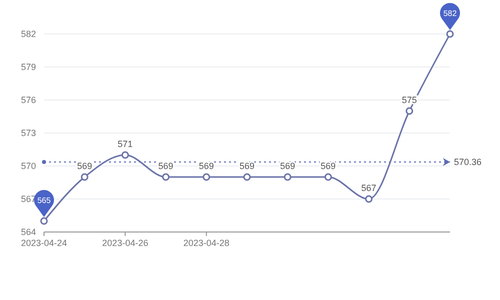 This screenshot has width=500, height=300. I want to click on y-tick-label: 582, so click(28, 34).